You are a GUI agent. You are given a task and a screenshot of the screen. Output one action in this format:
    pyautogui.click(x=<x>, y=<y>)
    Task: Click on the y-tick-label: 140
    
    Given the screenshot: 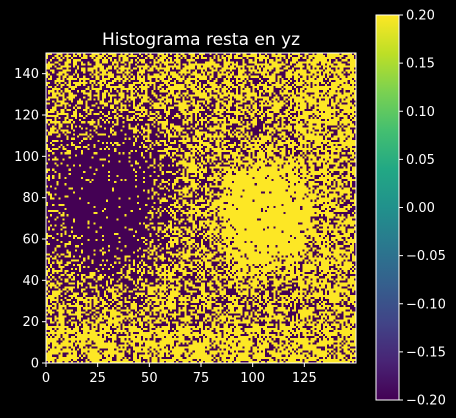 What is the action you would take?
    pyautogui.click(x=26, y=74)
    